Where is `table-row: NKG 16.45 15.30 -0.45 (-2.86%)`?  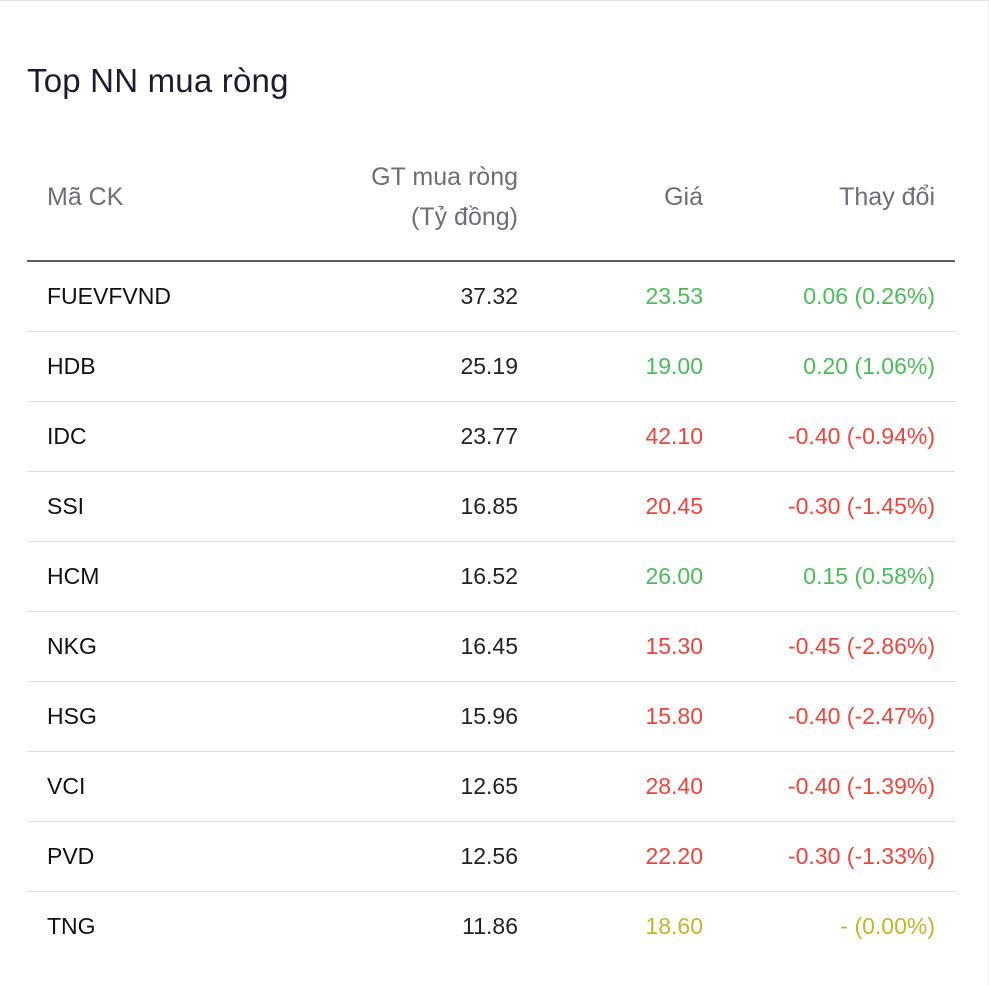 table-row: NKG 16.45 15.30 -0.45 (-2.86%) is located at coordinates (491, 647).